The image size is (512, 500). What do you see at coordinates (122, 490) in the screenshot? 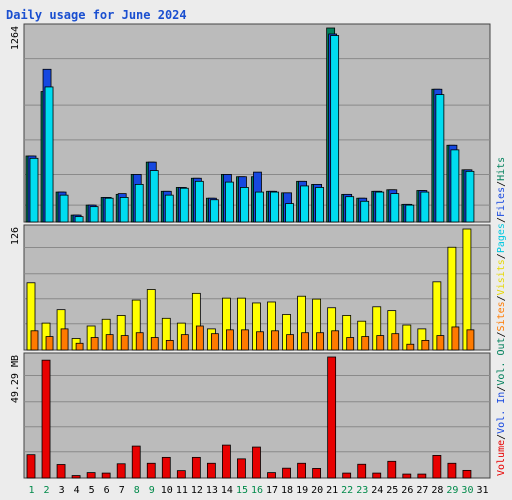
I see `tick-label-day-7: 7` at bounding box center [122, 490].